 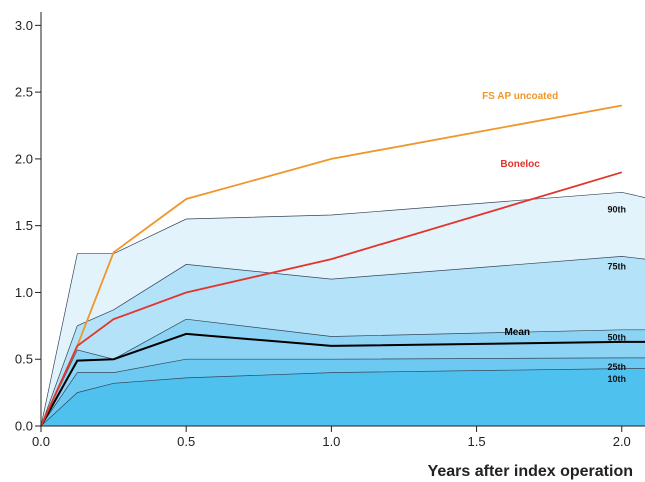 What do you see at coordinates (24, 225) in the screenshot?
I see `y-tick-label: 1.5` at bounding box center [24, 225].